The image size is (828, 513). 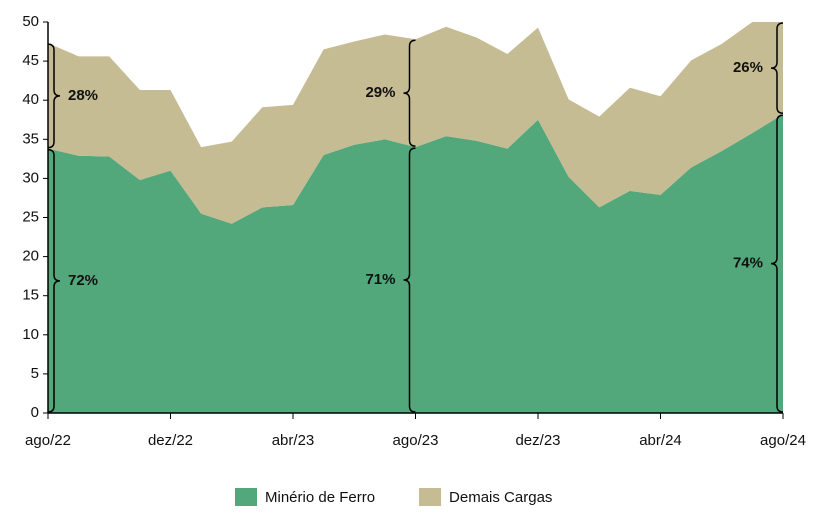 What do you see at coordinates (35, 373) in the screenshot?
I see `y-tick-label: 5` at bounding box center [35, 373].